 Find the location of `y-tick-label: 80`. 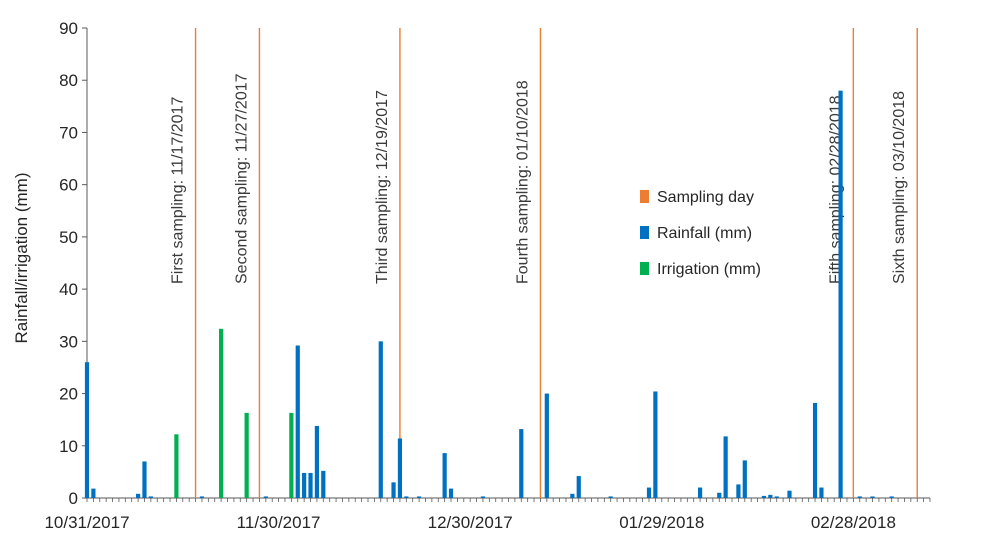

y-tick-label: 80 is located at coordinates (68, 80).